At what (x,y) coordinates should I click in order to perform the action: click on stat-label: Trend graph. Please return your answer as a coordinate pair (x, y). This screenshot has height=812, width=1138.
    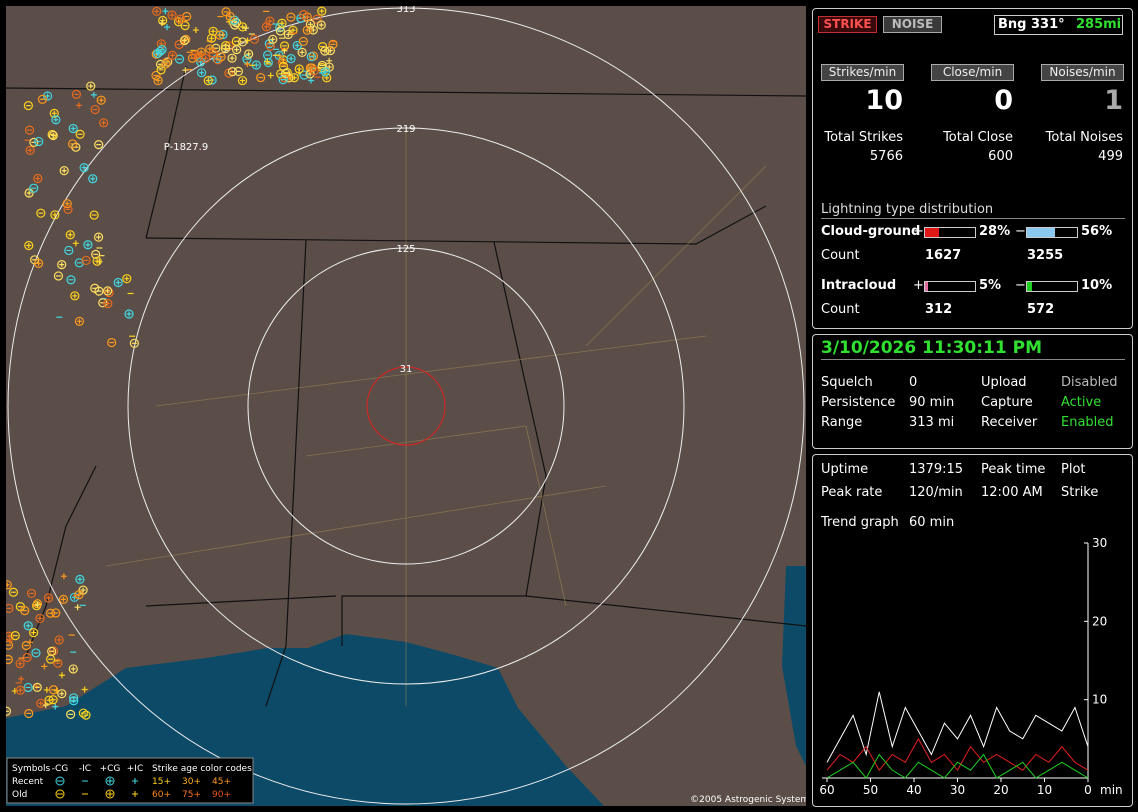
    Looking at the image, I should click on (860, 522).